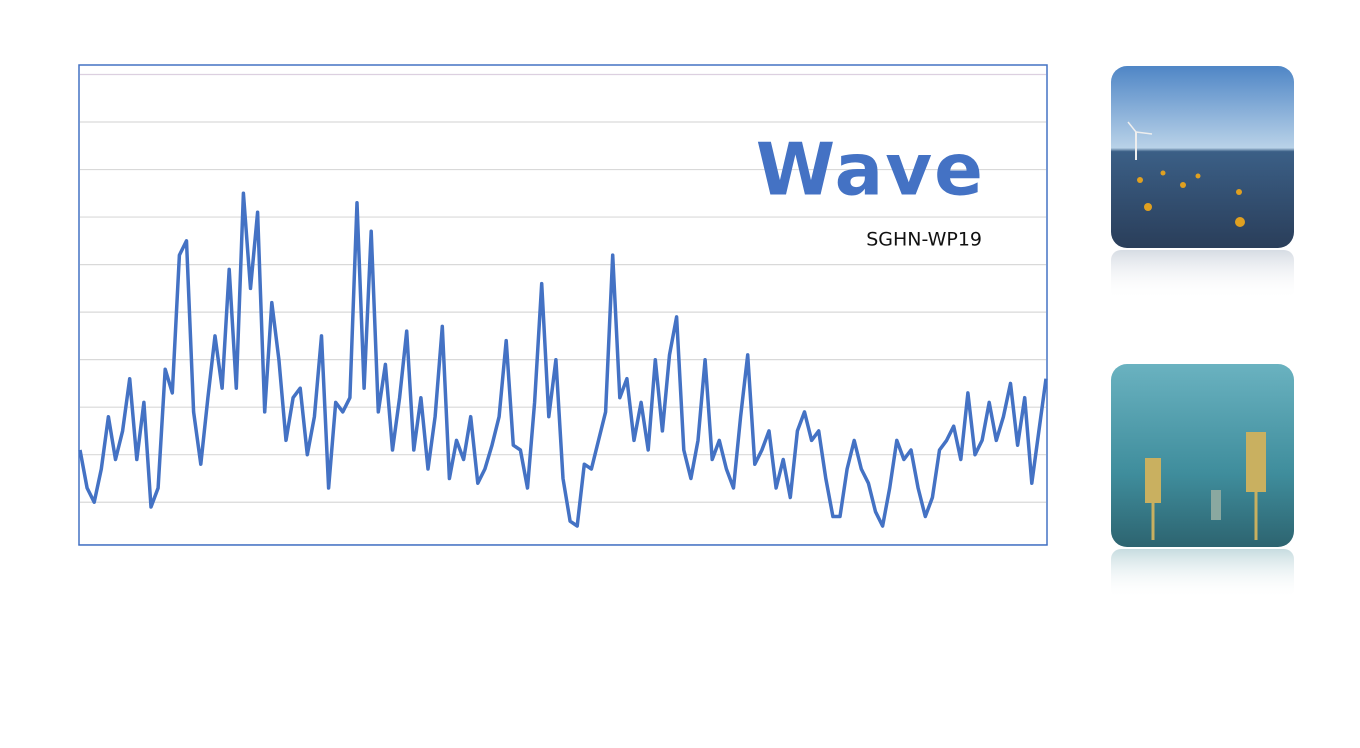 This screenshot has height=748, width=1360. I want to click on photo-buoys, so click(1202, 481).